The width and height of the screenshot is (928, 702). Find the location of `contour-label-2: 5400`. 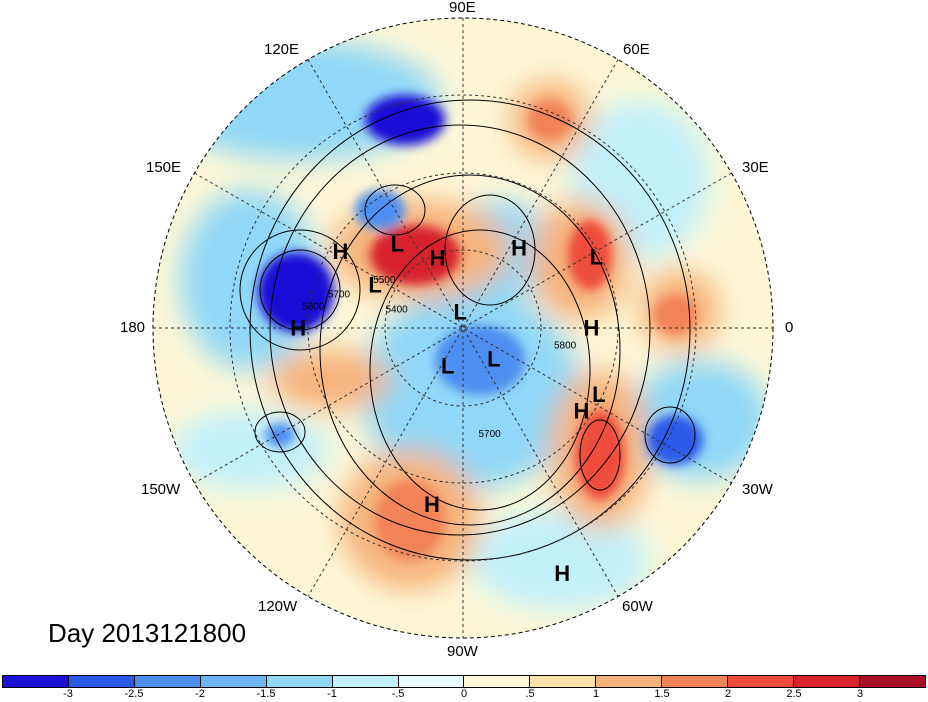

contour-label-2: 5400 is located at coordinates (396, 310).